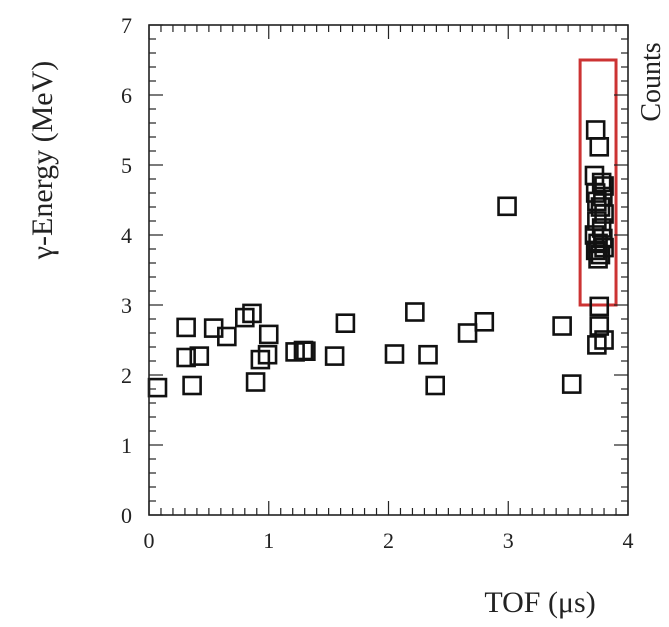 This screenshot has width=669, height=627. What do you see at coordinates (126, 165) in the screenshot?
I see `y-tick-label: 5` at bounding box center [126, 165].